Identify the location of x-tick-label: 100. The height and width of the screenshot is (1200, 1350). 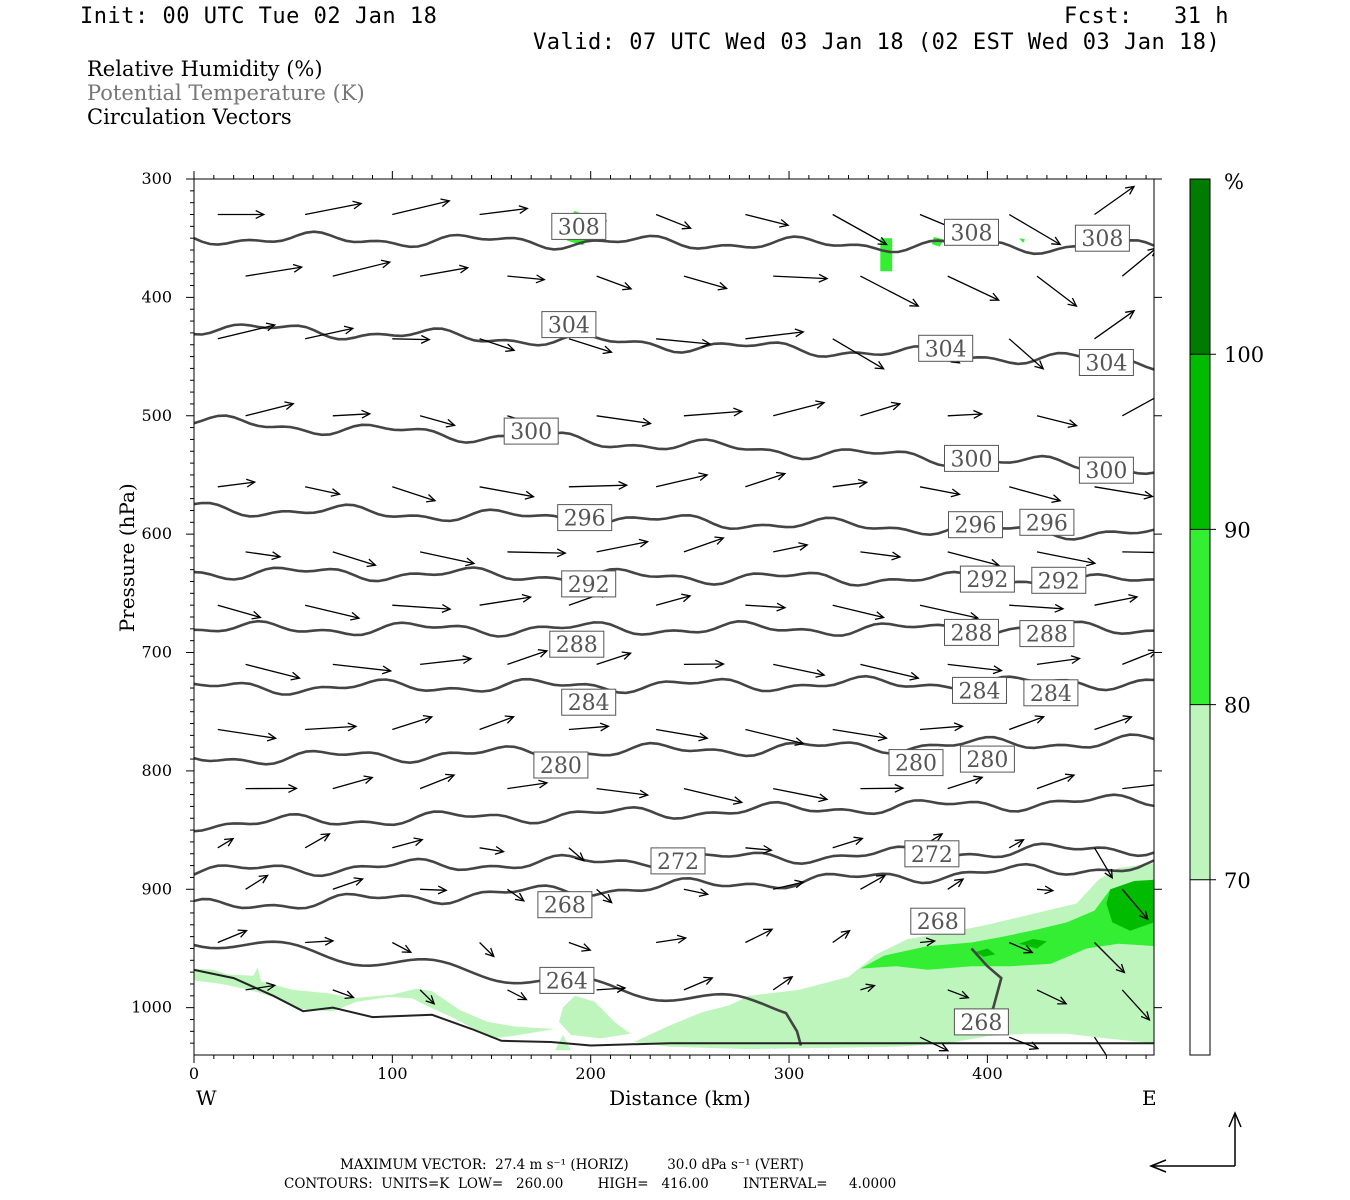
(392, 1073).